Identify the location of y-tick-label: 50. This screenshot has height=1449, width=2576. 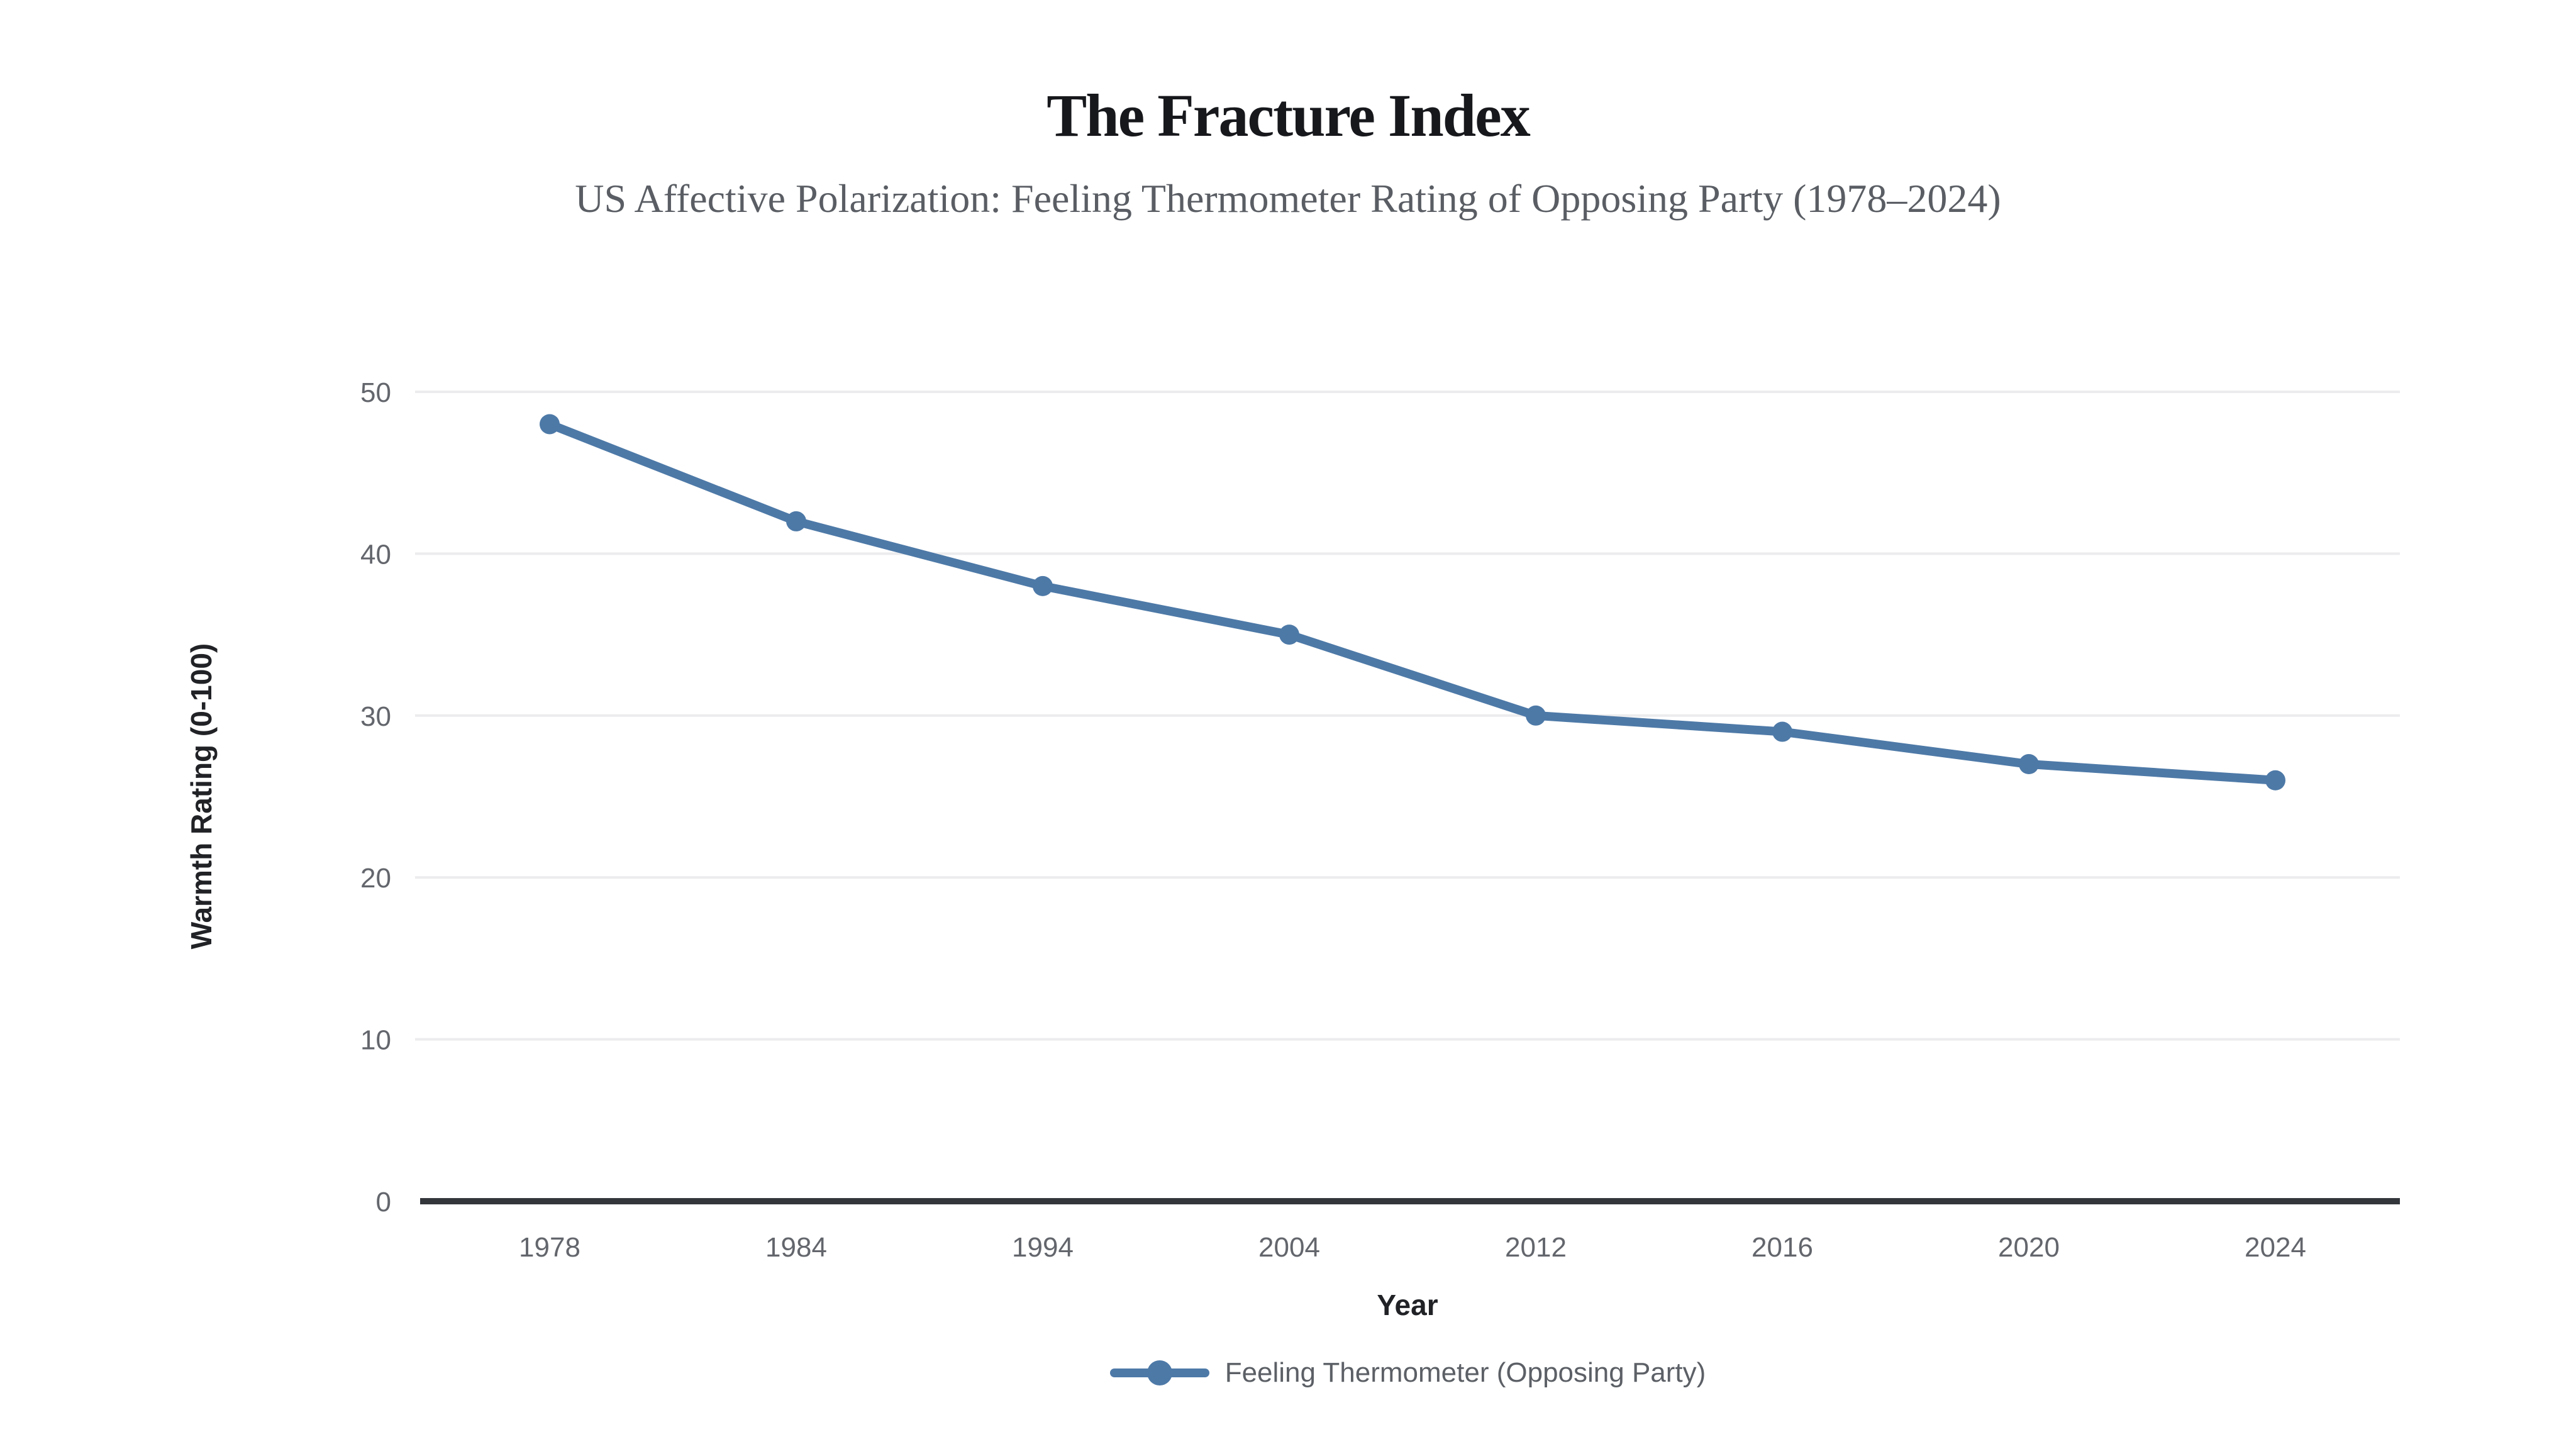
(375, 392).